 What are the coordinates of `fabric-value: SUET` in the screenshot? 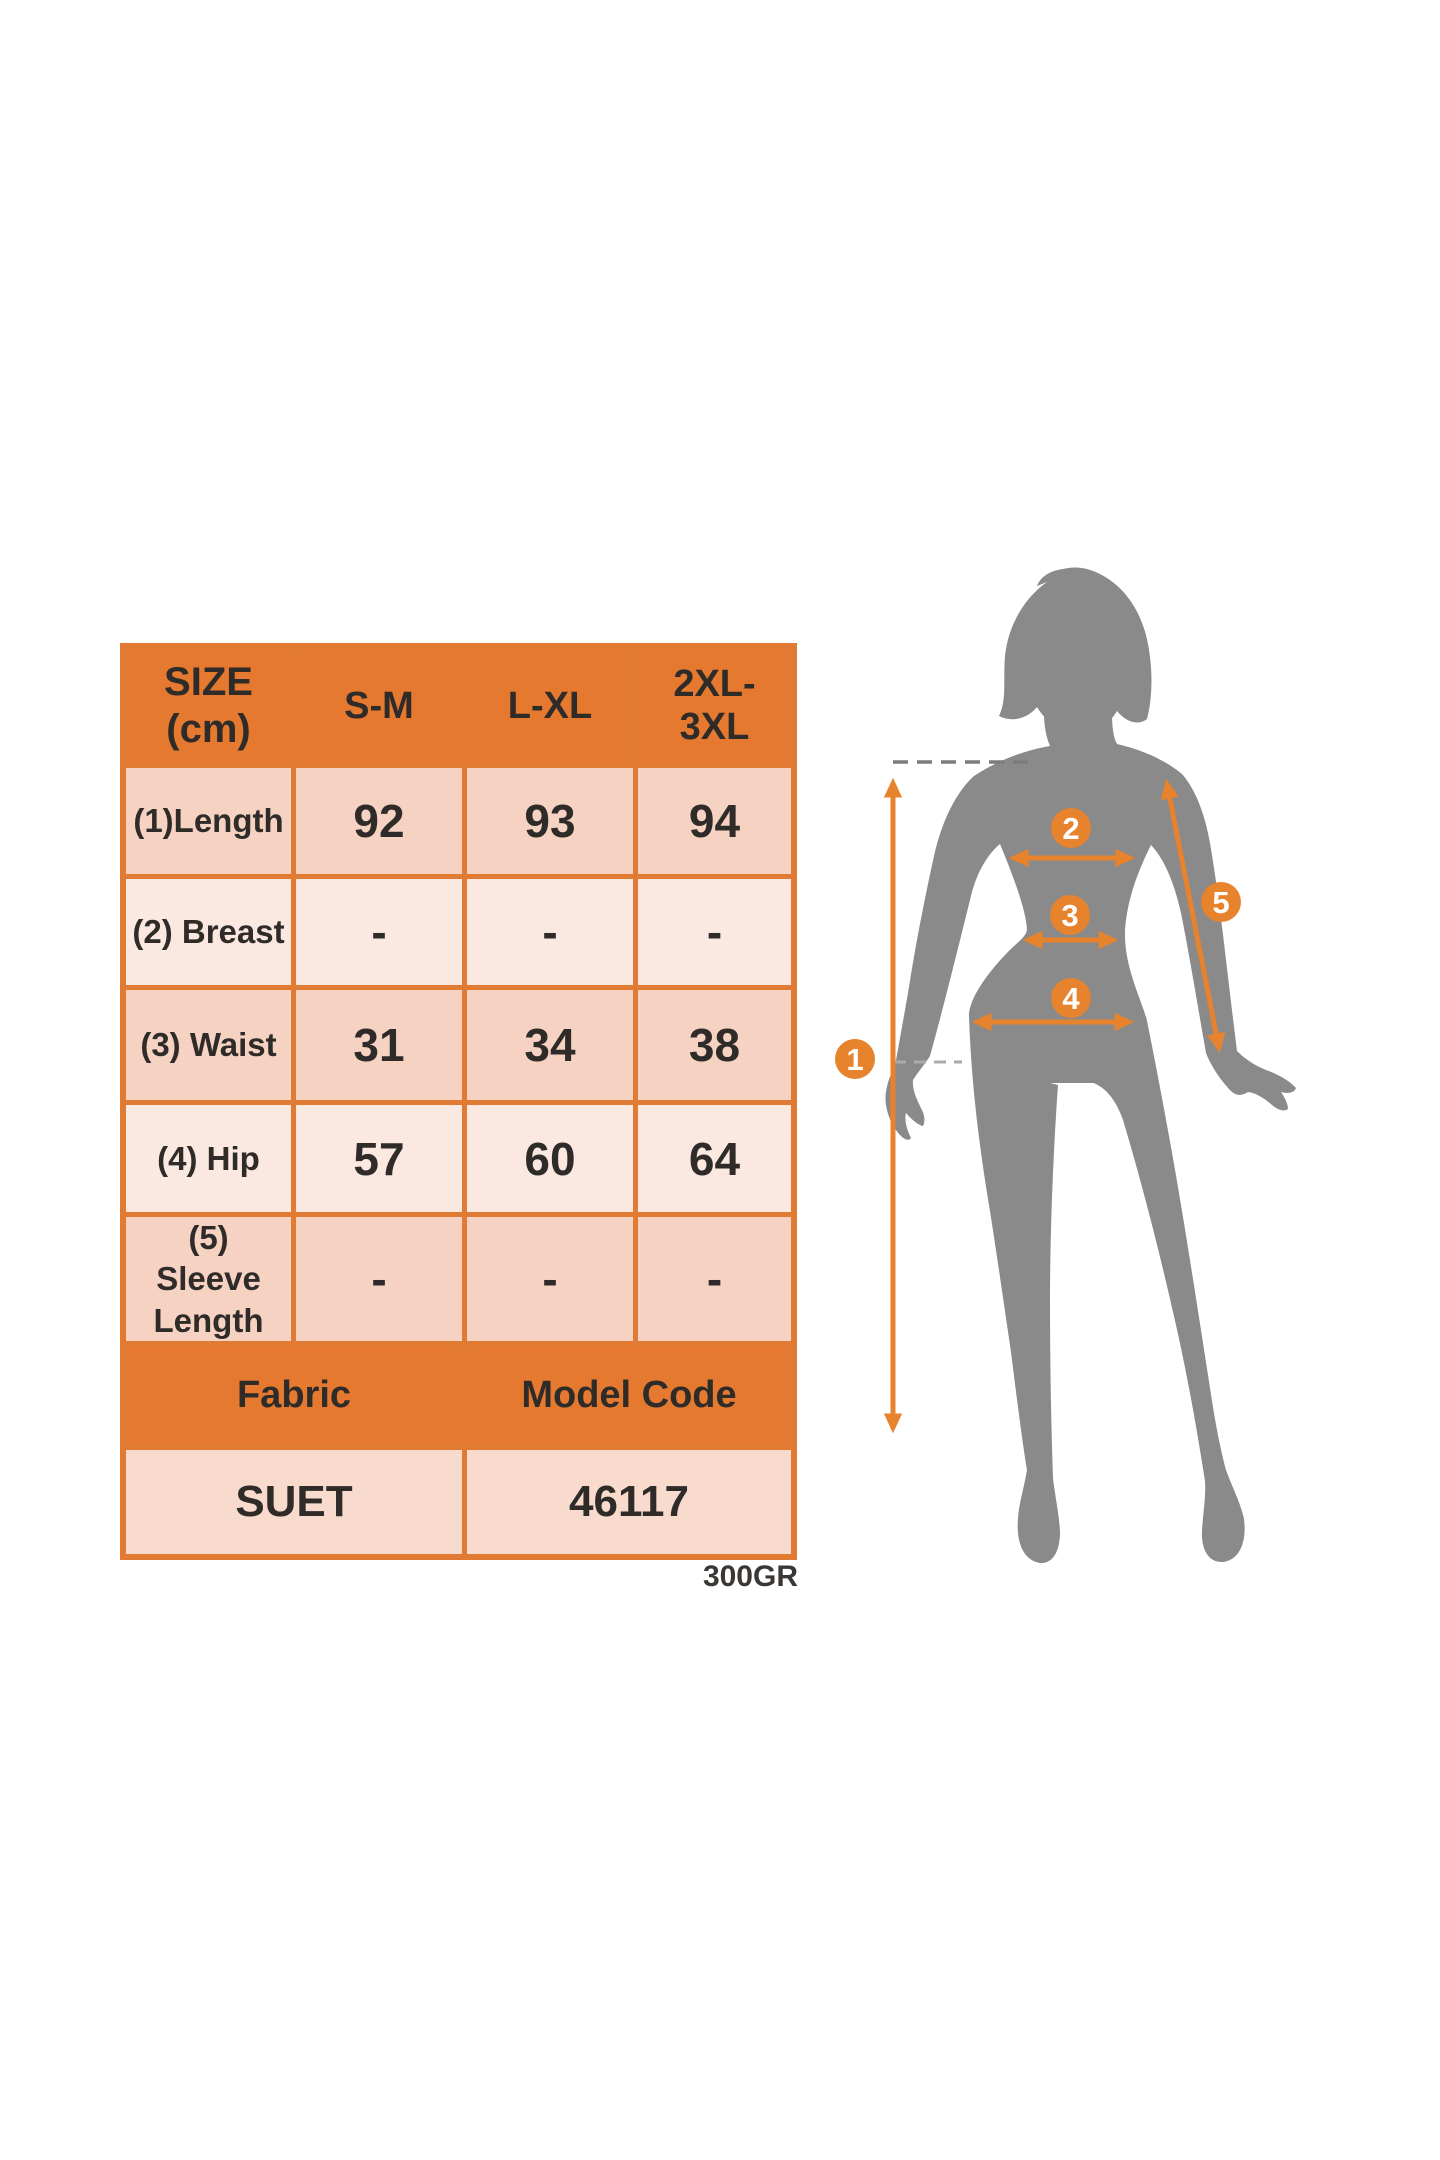 It's located at (294, 1501).